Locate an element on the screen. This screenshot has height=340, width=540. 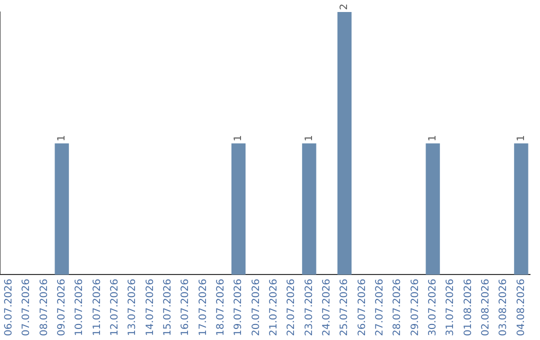
x-tick-label: 11.07.2026 is located at coordinates (97, 307).